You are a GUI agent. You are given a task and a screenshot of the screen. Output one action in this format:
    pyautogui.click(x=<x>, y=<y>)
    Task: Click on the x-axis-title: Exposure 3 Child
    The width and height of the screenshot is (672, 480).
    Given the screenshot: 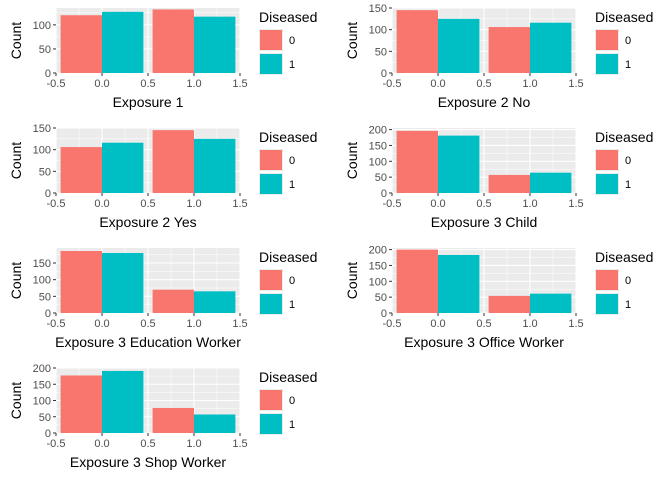 What is the action you would take?
    pyautogui.click(x=484, y=222)
    